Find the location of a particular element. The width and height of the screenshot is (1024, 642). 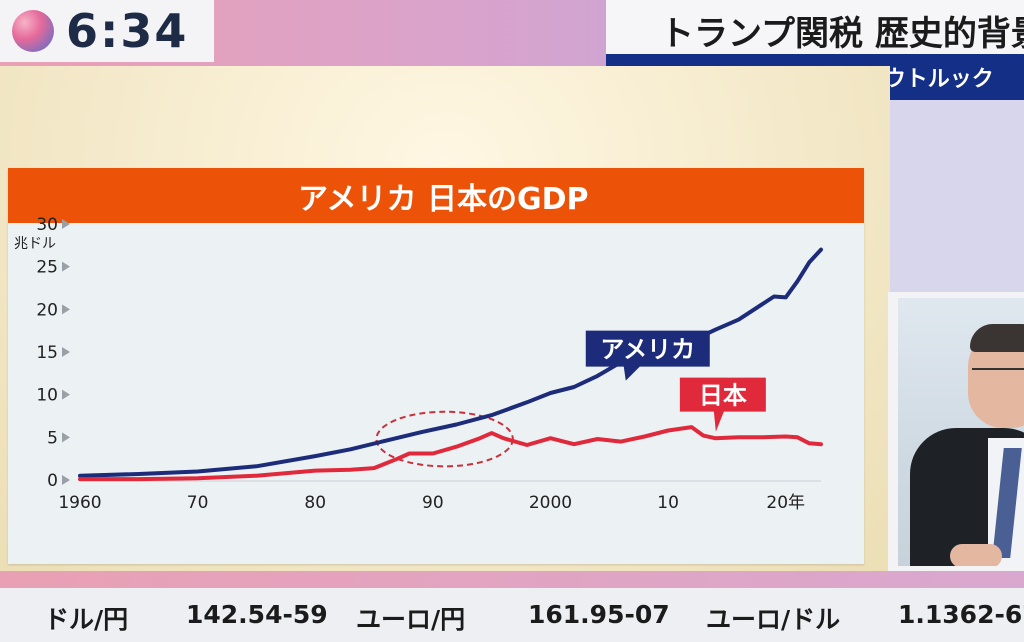

series-line-japan is located at coordinates (450, 453).